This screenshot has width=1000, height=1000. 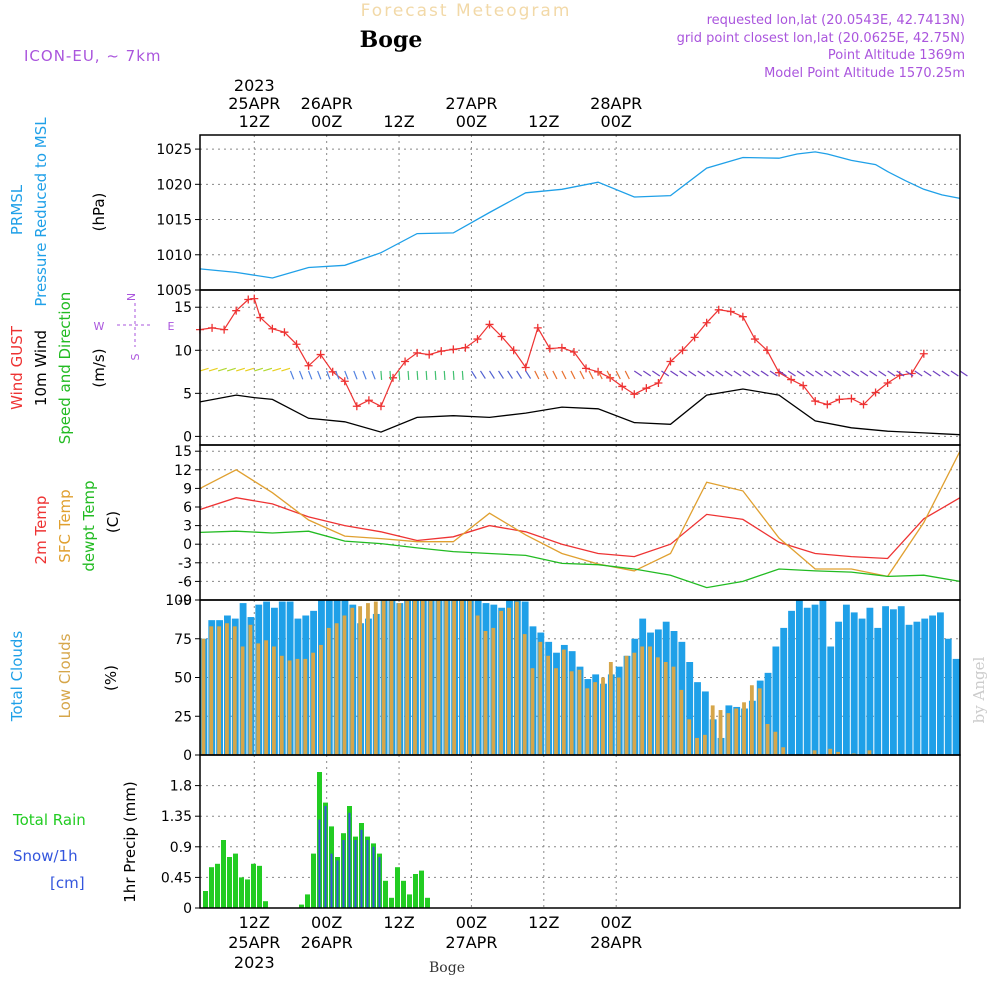 I want to click on wind-unit-label: (m/s), so click(x=99, y=367).